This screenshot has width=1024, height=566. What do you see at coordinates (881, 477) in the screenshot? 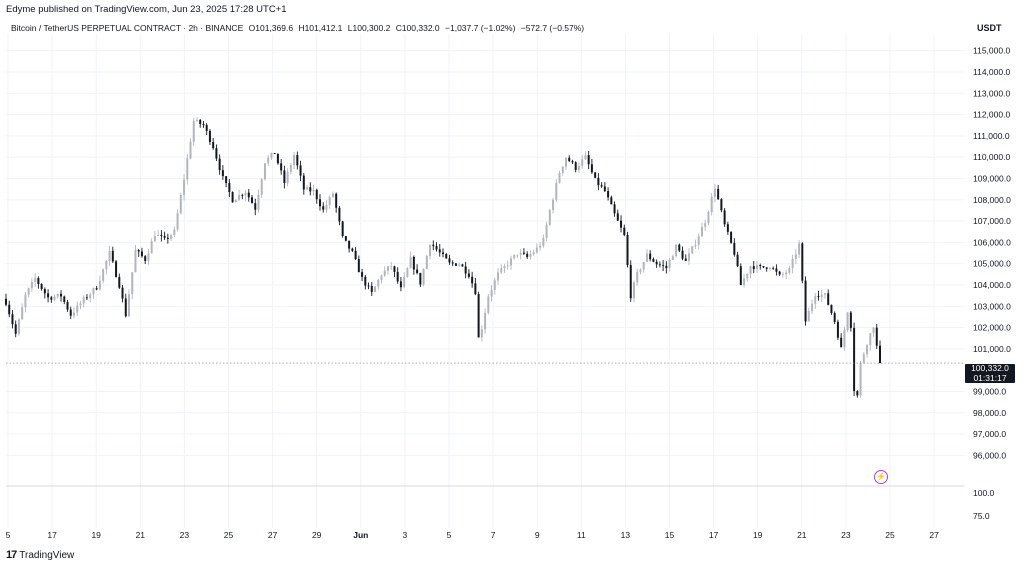
I see `lightning-icon: ⚡` at bounding box center [881, 477].